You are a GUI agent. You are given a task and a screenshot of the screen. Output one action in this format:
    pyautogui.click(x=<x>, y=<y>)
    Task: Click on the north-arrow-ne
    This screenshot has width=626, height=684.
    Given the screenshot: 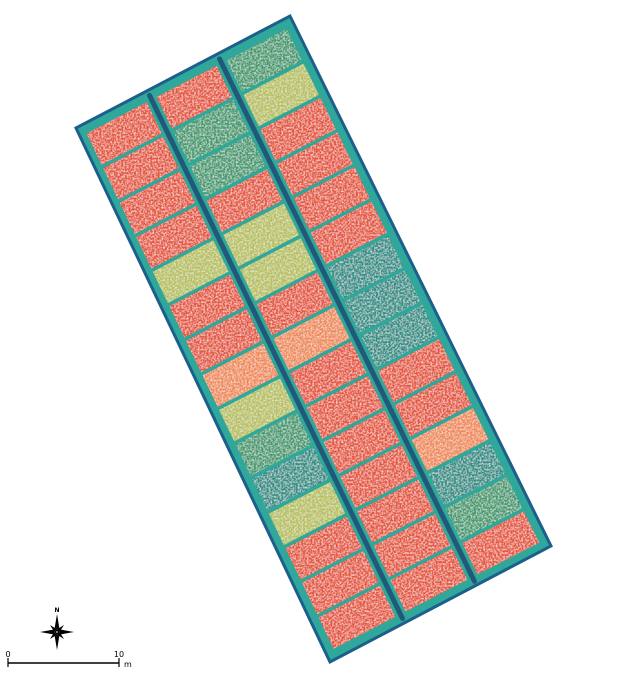 What is the action you would take?
    pyautogui.click(x=60, y=629)
    